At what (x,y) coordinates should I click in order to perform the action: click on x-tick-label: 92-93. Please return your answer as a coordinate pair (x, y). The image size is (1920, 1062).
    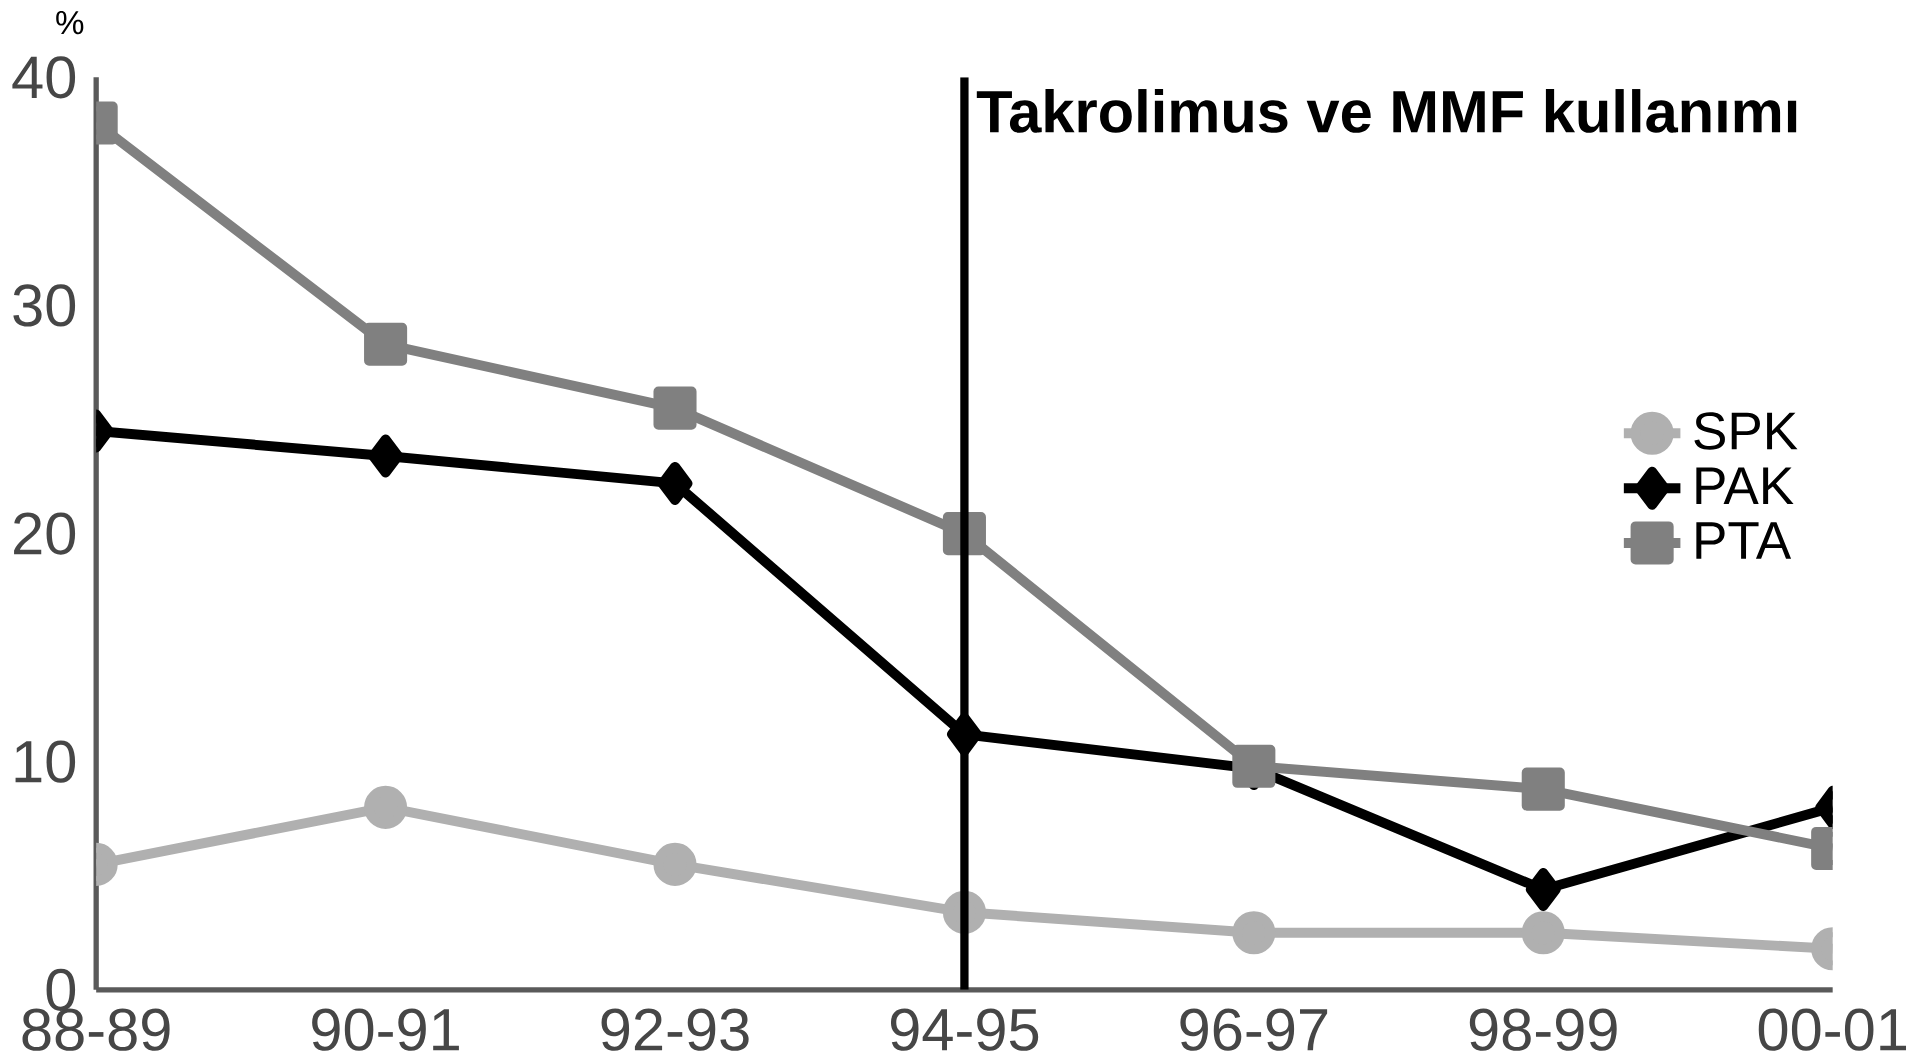
    Looking at the image, I should click on (675, 1029).